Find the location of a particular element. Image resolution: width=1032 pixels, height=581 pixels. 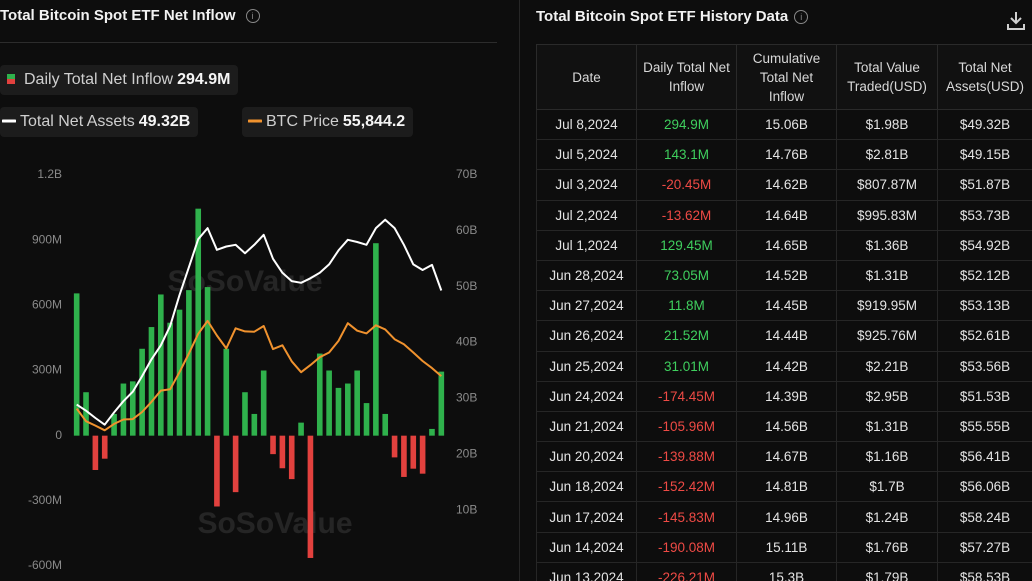

y-tick-label: 600M is located at coordinates (47, 305).